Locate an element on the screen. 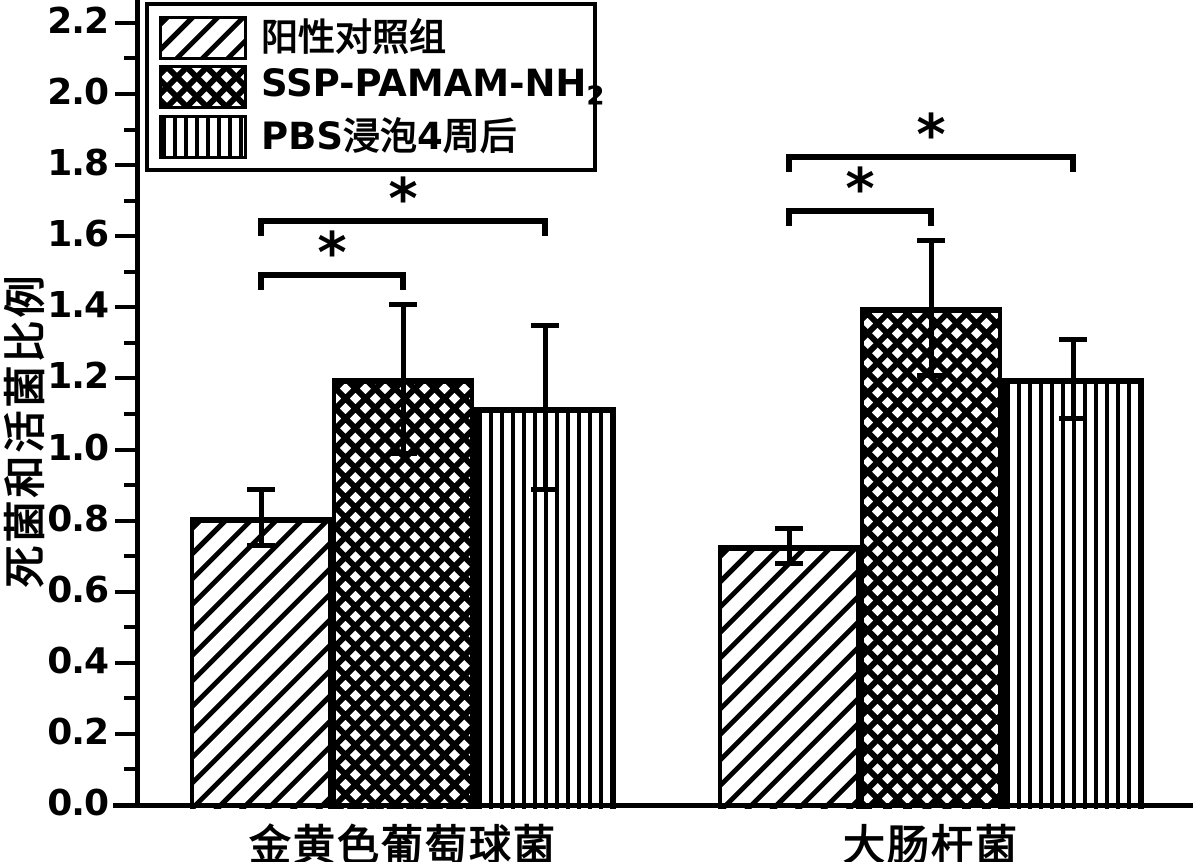 This screenshot has height=862, width=1200. y-tick-label: 0.0 is located at coordinates (78, 803).